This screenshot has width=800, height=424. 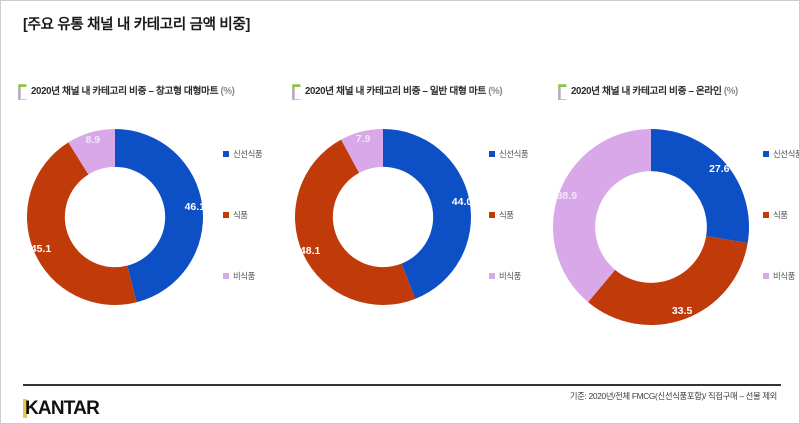 I want to click on kantar-logo: KANTAR, so click(x=61, y=408).